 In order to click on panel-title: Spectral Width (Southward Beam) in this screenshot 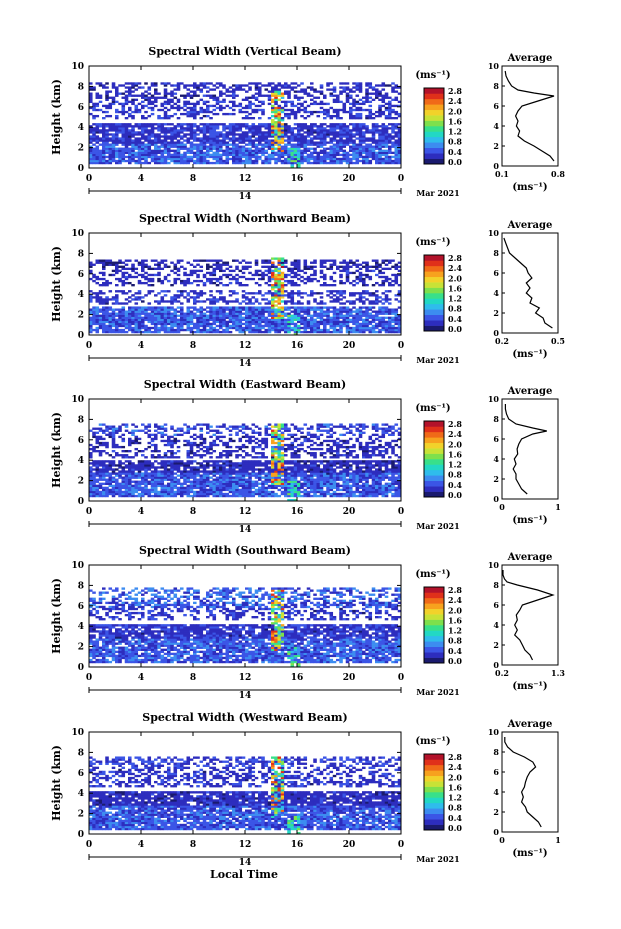, I will do `click(245, 550)`.